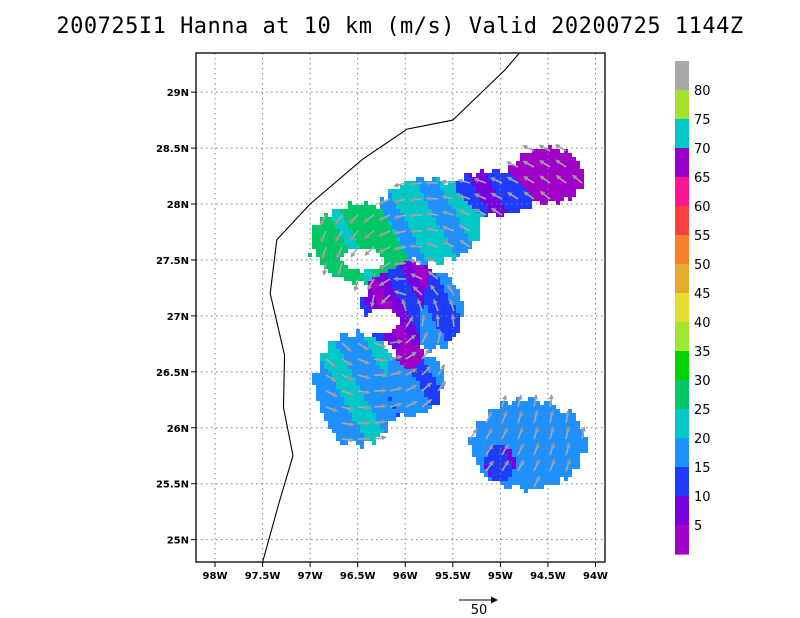  Describe the element at coordinates (682, 424) in the screenshot. I see `colorbar-swatch` at that location.